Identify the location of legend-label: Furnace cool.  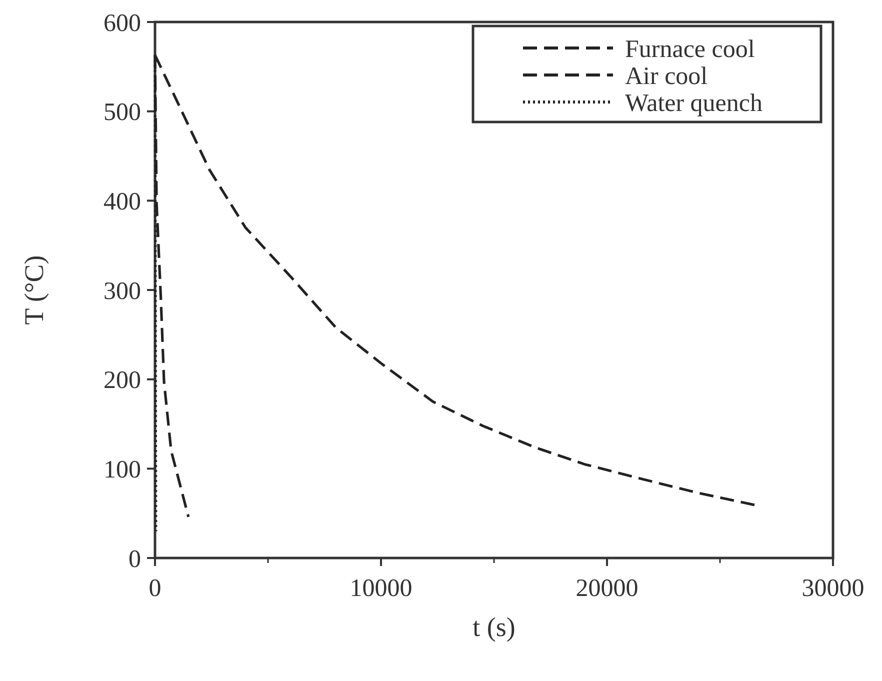
(690, 49).